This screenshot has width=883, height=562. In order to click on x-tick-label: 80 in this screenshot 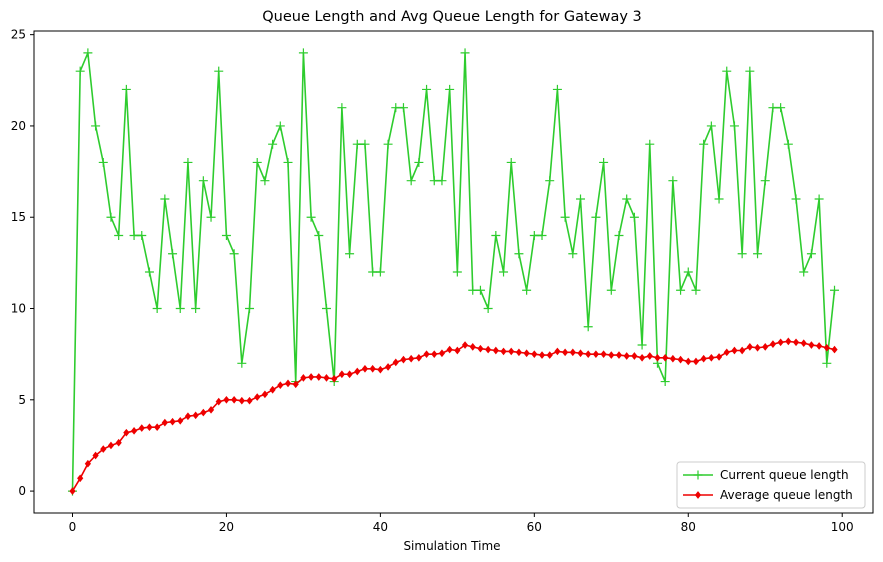, I will do `click(688, 527)`.